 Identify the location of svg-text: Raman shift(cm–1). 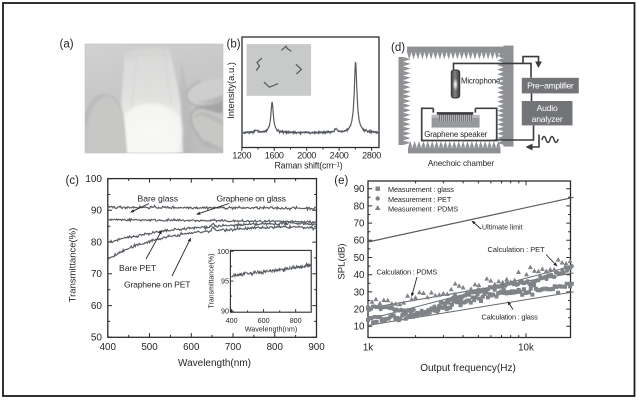
(308, 165).